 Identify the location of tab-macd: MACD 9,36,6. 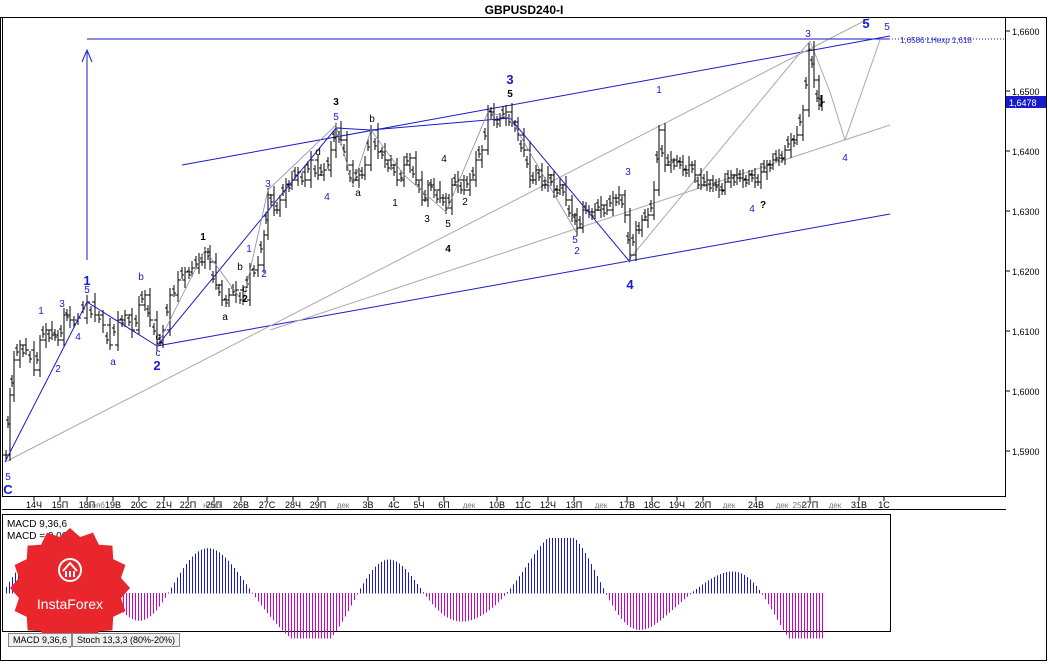
(40, 640).